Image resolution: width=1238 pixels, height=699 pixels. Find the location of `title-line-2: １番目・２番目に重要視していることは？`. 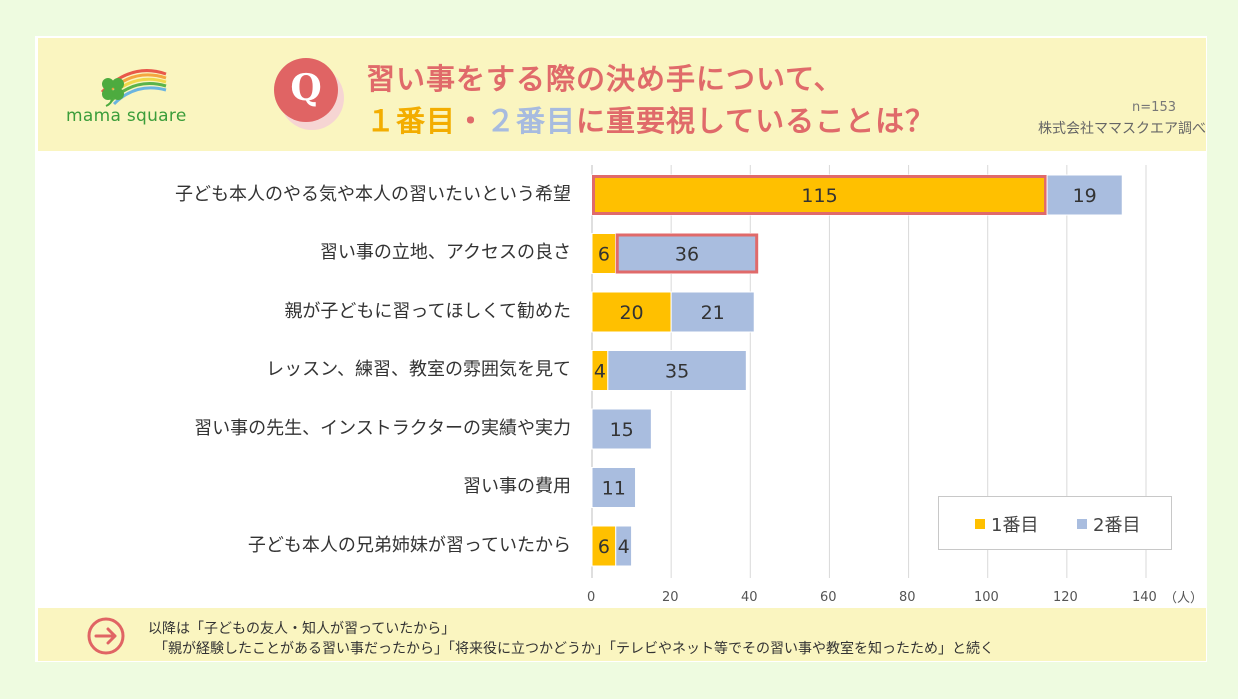

title-line-2: １番目・２番目に重要視していることは？ is located at coordinates (650, 119).